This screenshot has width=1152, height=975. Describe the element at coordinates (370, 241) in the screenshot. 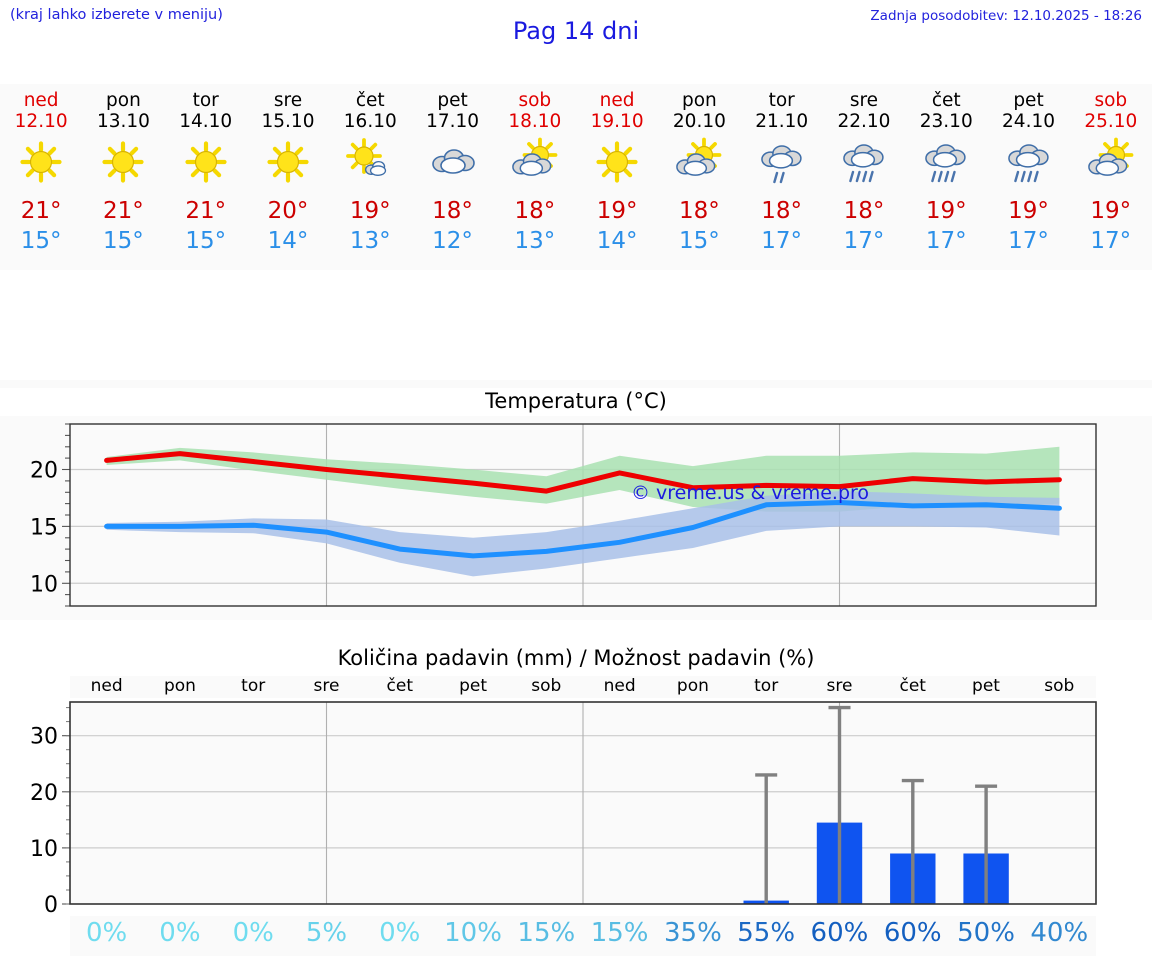

I see `day-min-temp: 13°` at that location.